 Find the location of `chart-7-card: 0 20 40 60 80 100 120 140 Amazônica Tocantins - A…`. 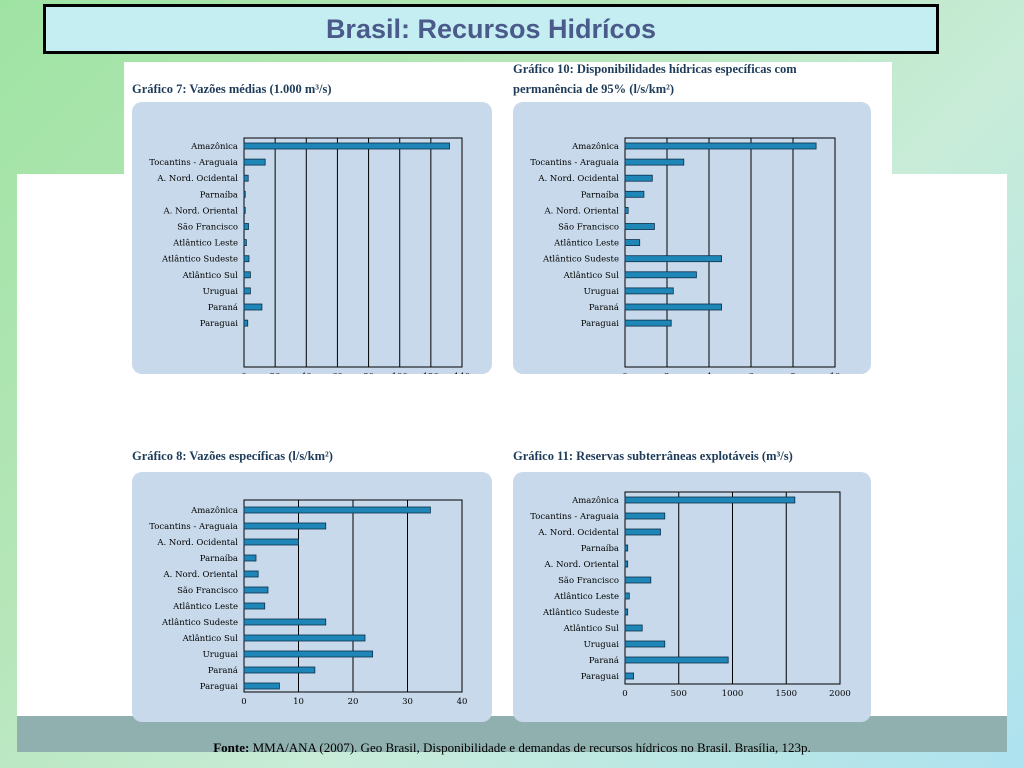

chart-7-card: 0 20 40 60 80 100 120 140 Amazônica Tocantins - A… is located at coordinates (312, 242).